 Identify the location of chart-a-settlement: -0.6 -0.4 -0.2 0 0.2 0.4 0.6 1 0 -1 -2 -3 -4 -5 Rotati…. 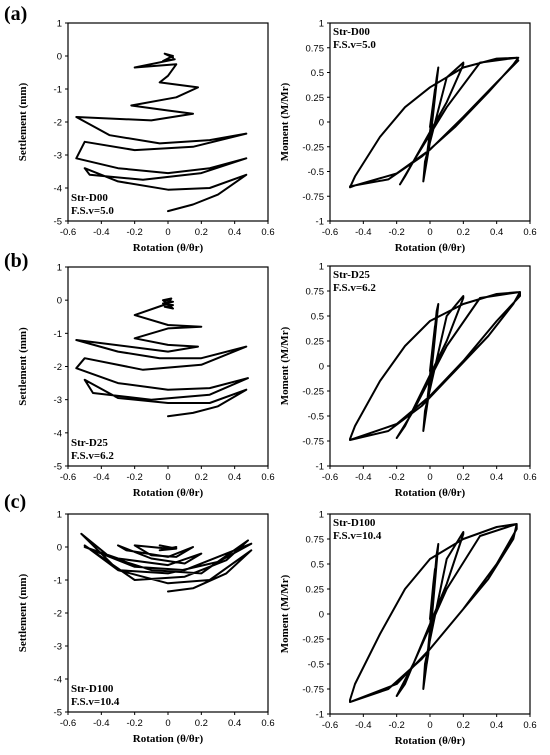
(146, 137).